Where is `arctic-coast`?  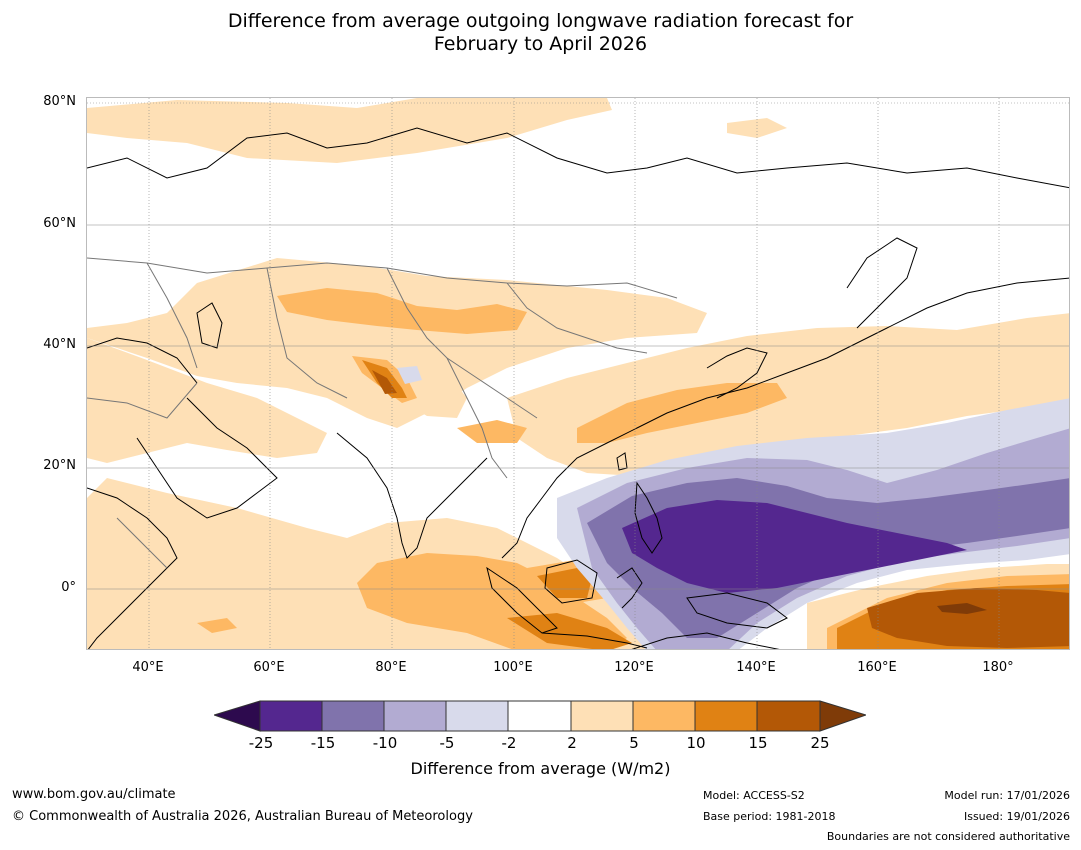 arctic-coast is located at coordinates (578, 158).